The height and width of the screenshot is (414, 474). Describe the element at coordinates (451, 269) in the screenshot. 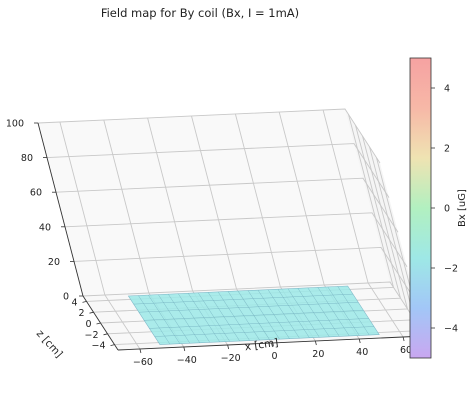

I see `colorbar-tick-label: −2` at that location.